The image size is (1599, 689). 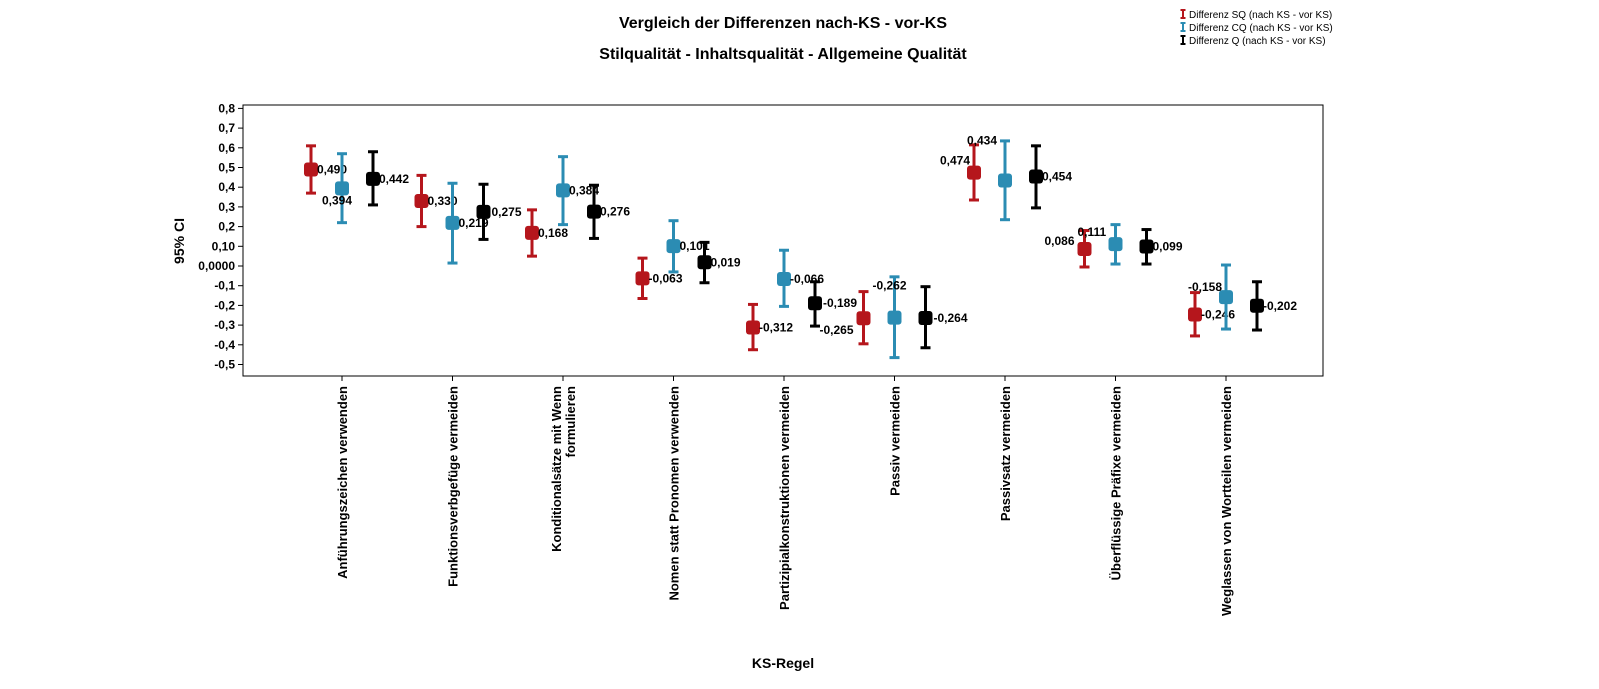 I want to click on x-category-label: Nomen statt Pronomen verwenden, so click(x=674, y=493).